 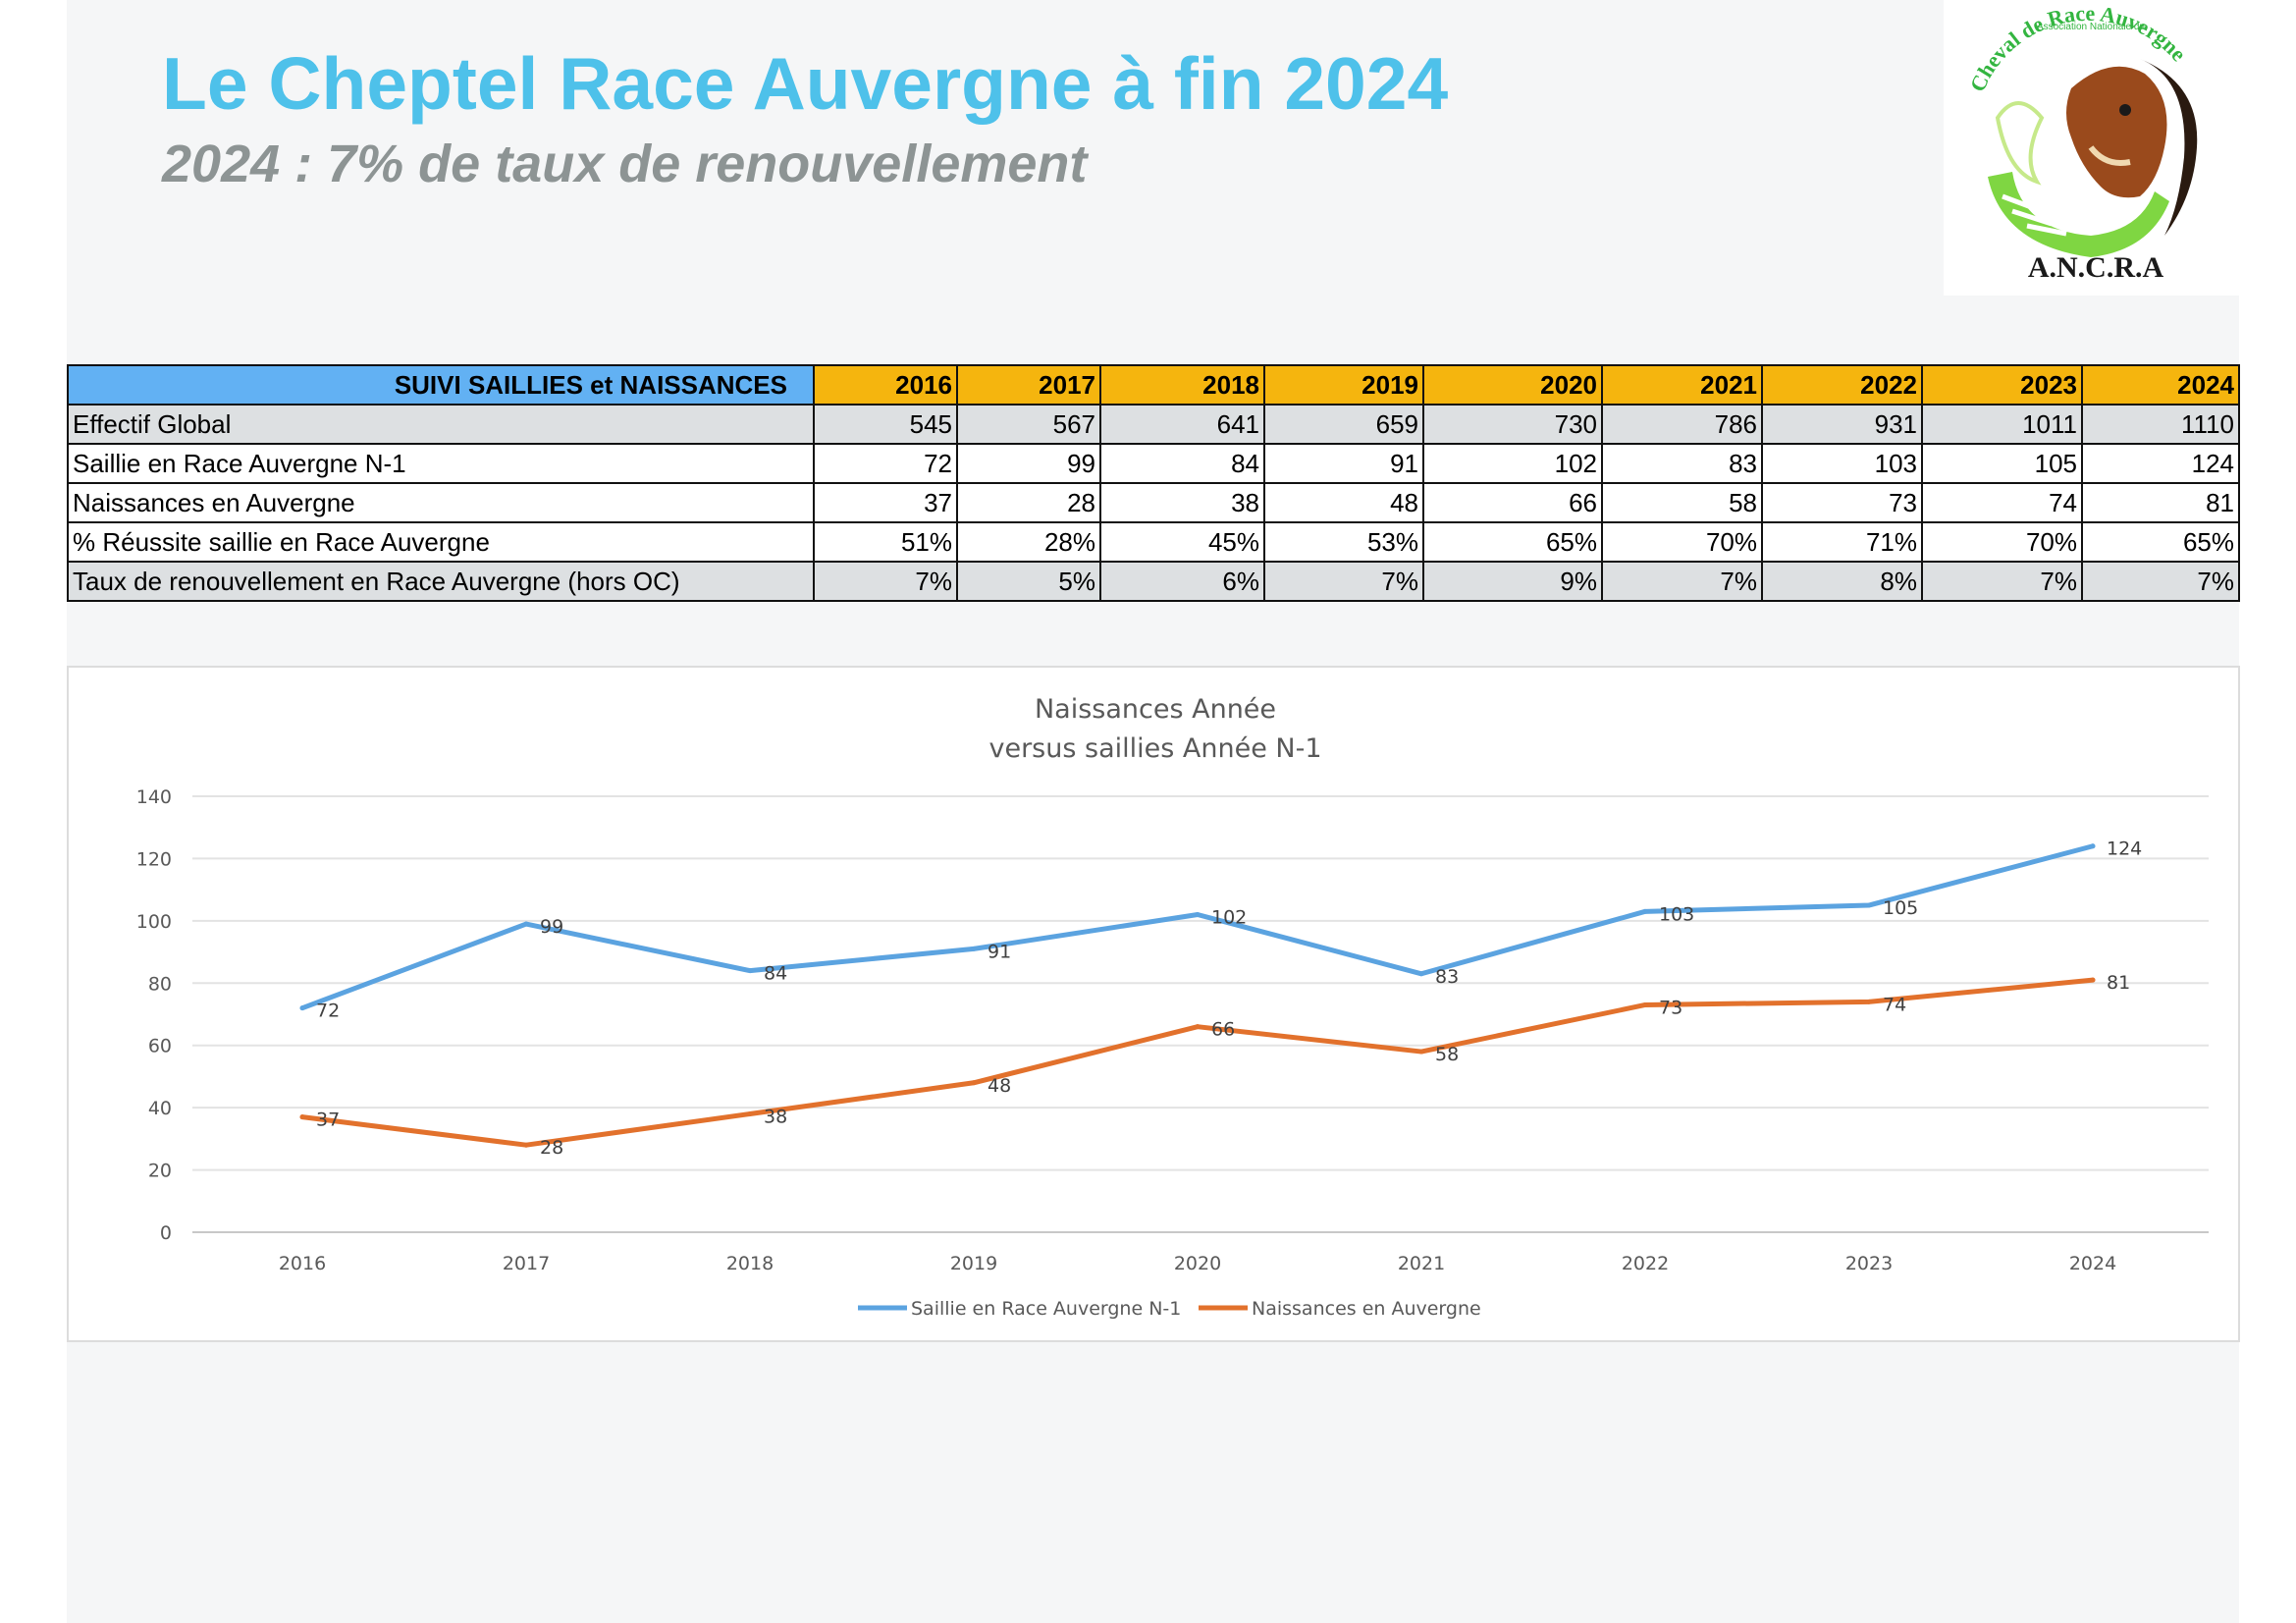 What do you see at coordinates (2124, 849) in the screenshot?
I see `data-label: 124` at bounding box center [2124, 849].